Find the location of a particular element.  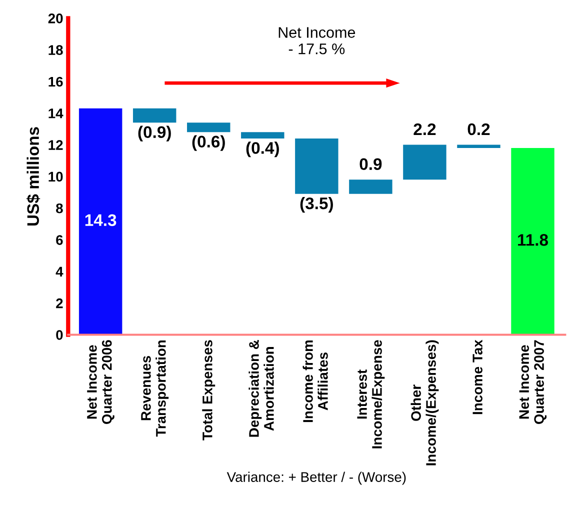

y-tick-label: 2 is located at coordinates (59, 303).